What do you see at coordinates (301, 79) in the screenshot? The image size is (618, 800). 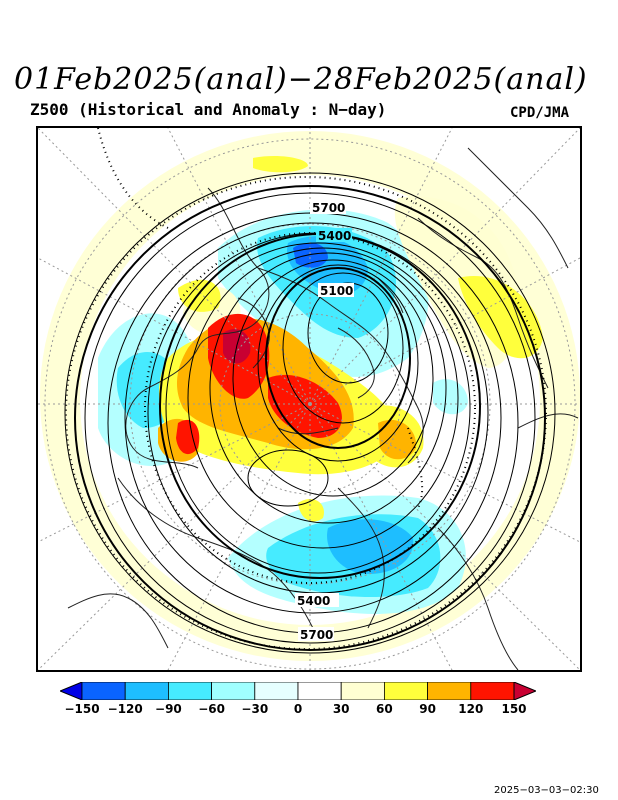 I see `map-title: 01Feb2025(anal)−28Feb2025(anal)` at bounding box center [301, 79].